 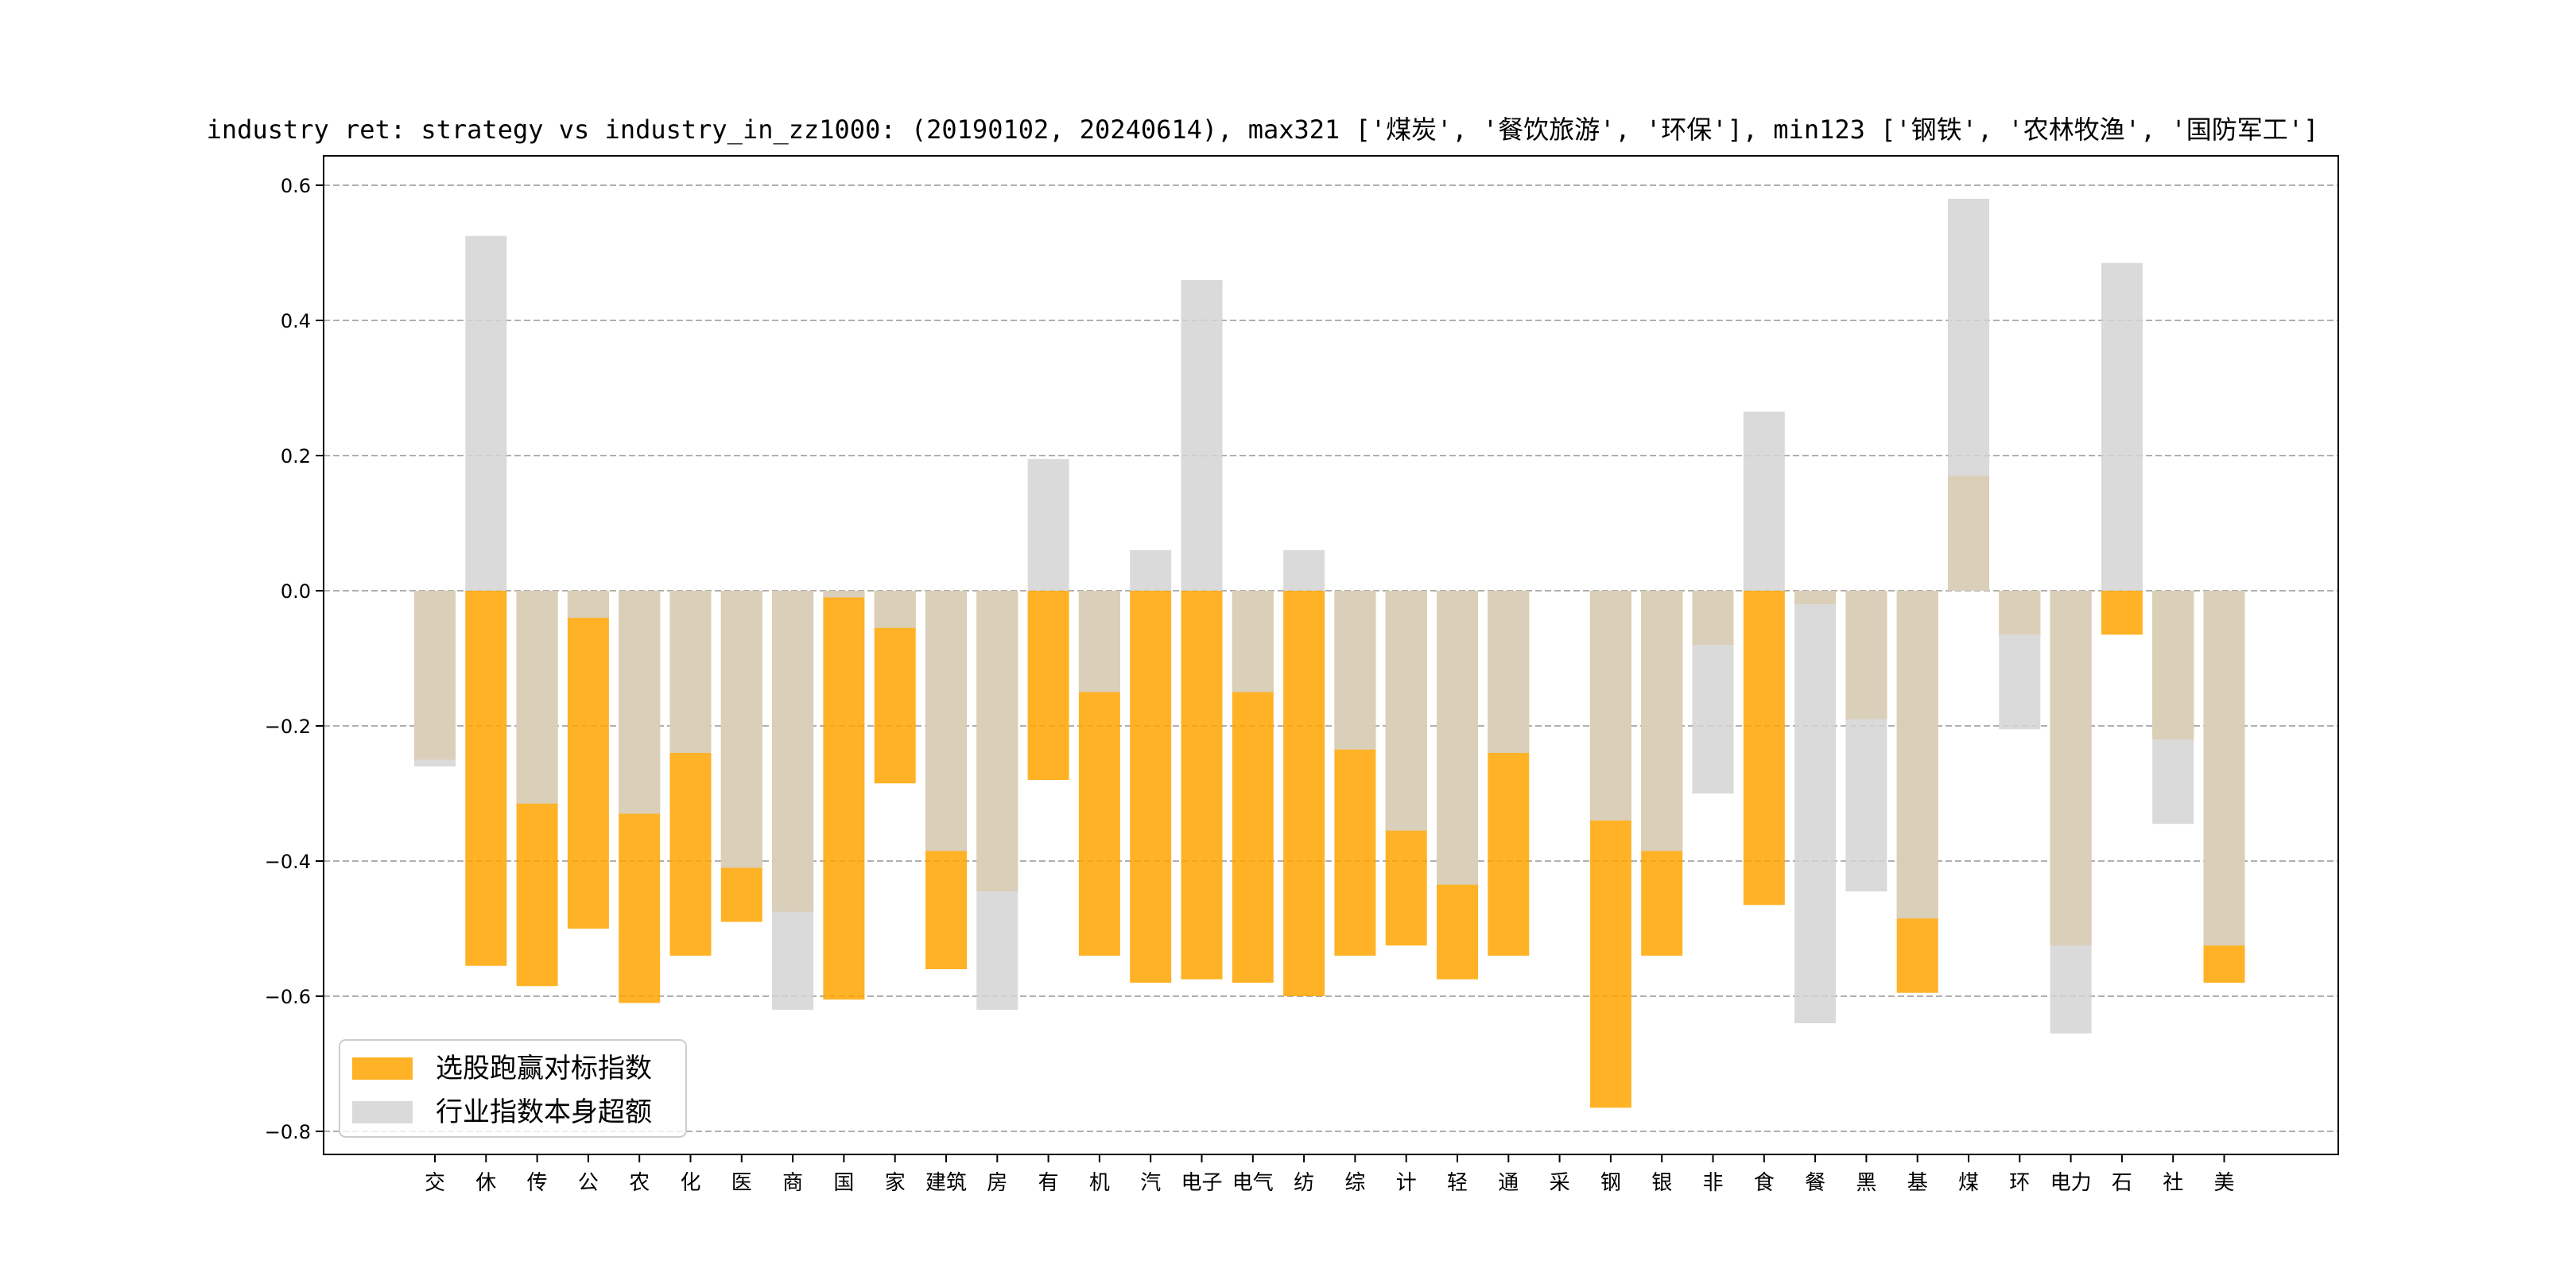 What do you see at coordinates (1611, 1183) in the screenshot?
I see `x-tick-label: 钢` at bounding box center [1611, 1183].